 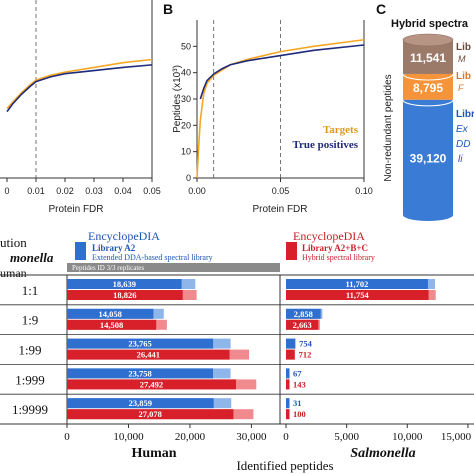 What do you see at coordinates (30, 290) in the screenshot?
I see `panel-d-category-label: 1:1` at bounding box center [30, 290].